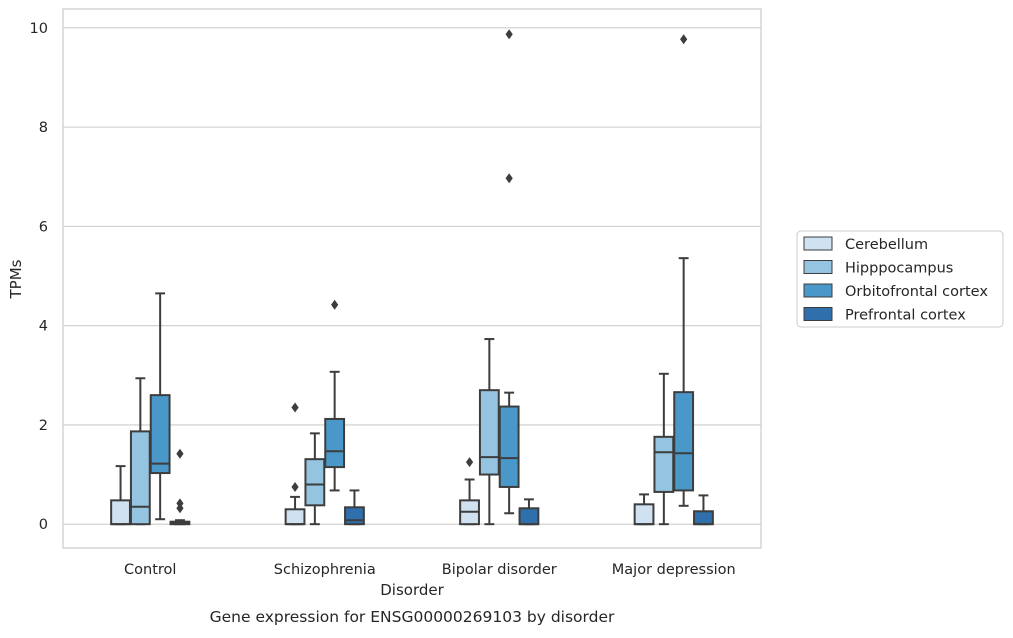 The image size is (1013, 638). Describe the element at coordinates (412, 590) in the screenshot. I see `x-axis-label: Disorder` at that location.